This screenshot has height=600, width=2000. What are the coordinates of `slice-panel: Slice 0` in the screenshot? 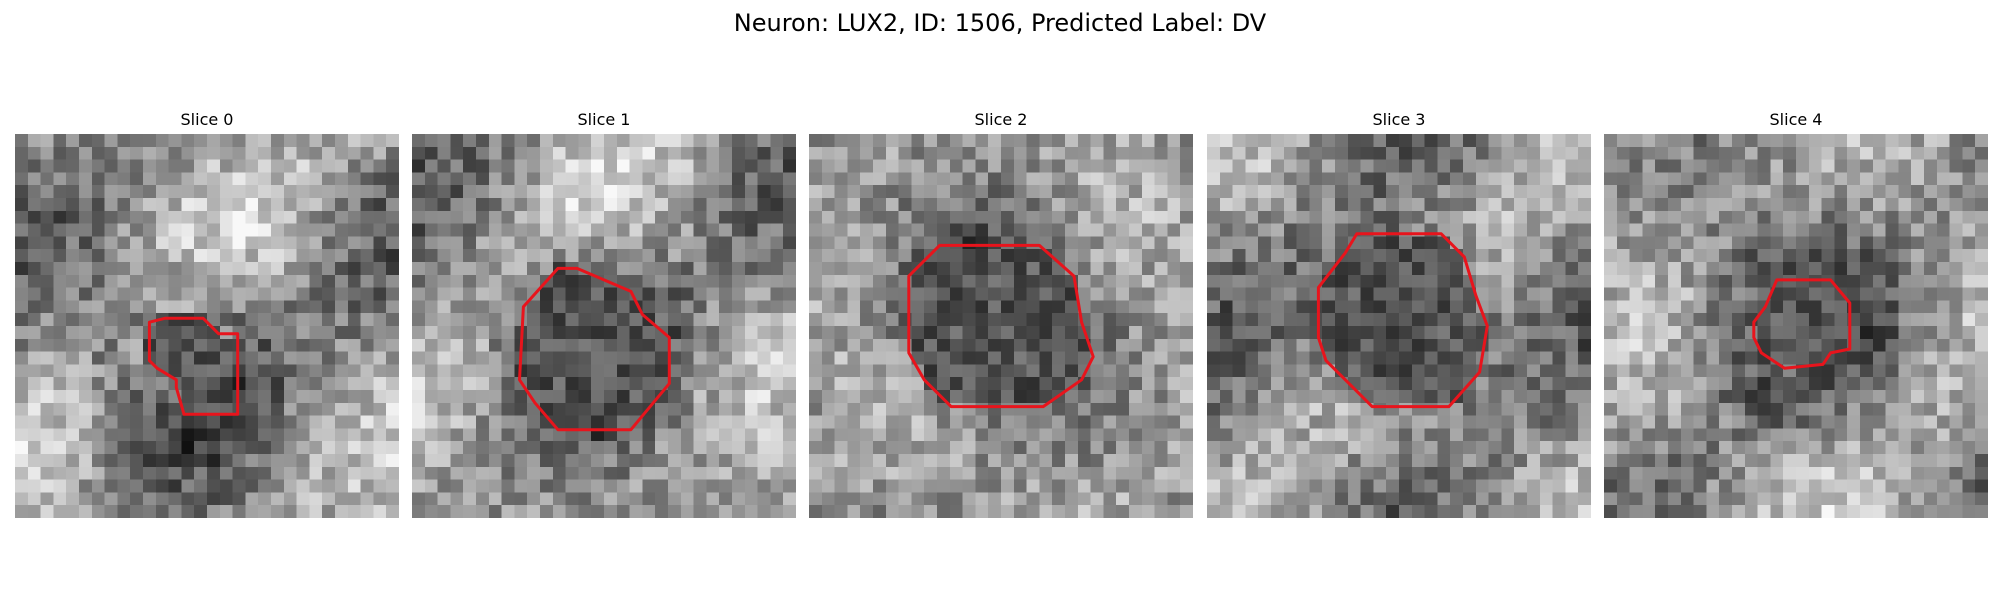 It's located at (207, 313).